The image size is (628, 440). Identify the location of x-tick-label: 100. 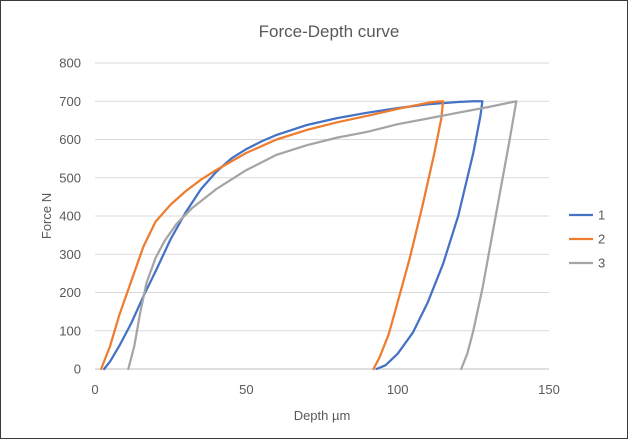
(398, 389).